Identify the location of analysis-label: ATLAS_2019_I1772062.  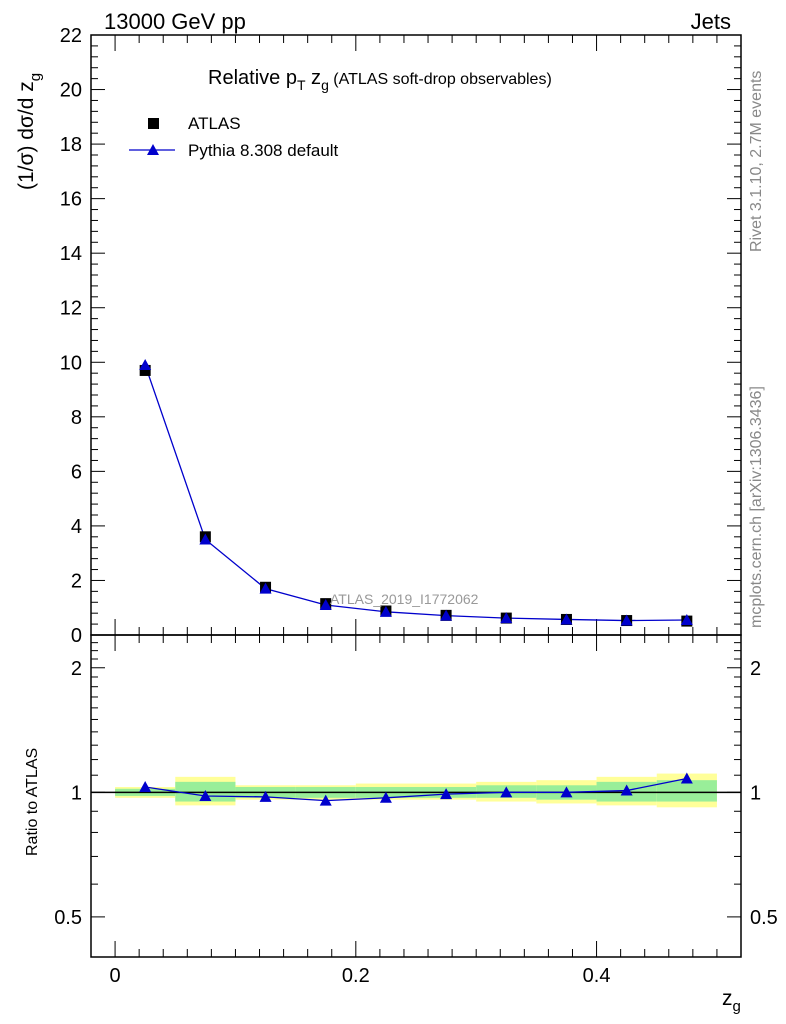
(404, 599).